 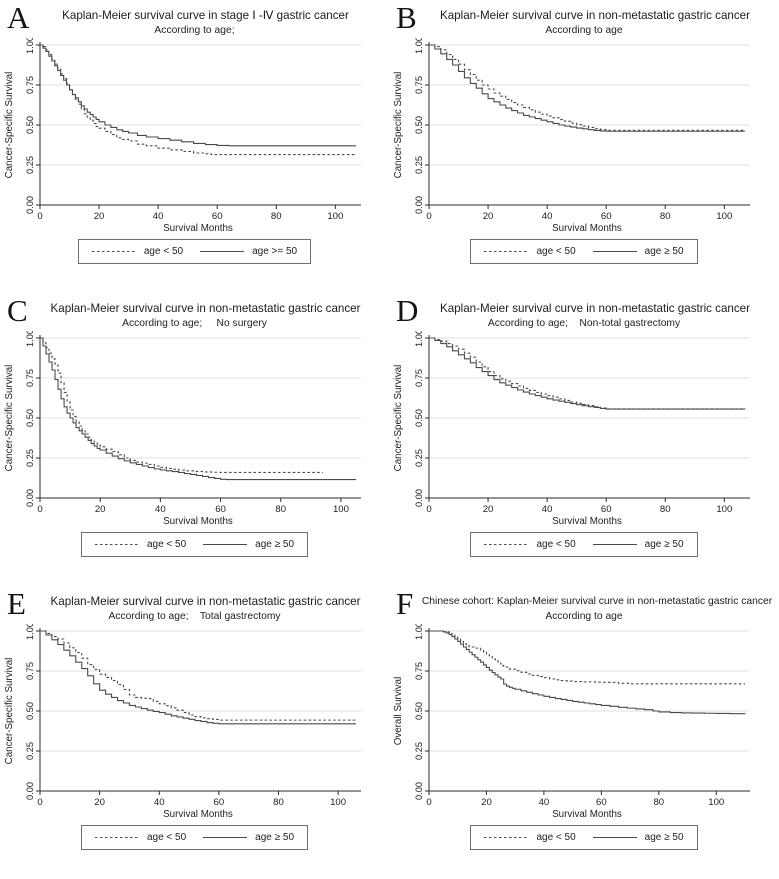 I want to click on legend-box: age < 50 age >= 50, so click(x=194, y=251).